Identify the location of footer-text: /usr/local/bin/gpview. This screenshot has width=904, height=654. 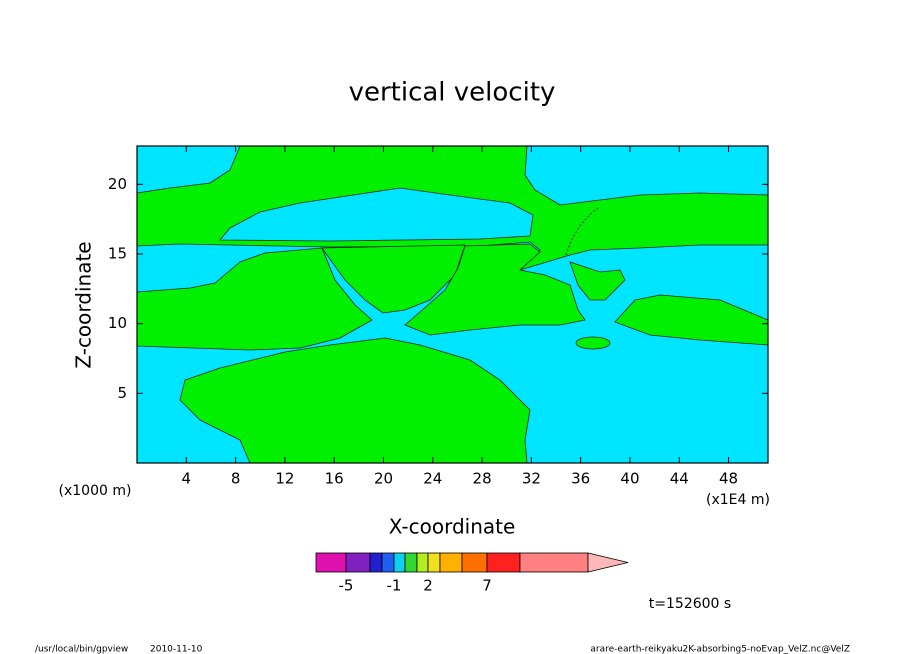
(81, 649).